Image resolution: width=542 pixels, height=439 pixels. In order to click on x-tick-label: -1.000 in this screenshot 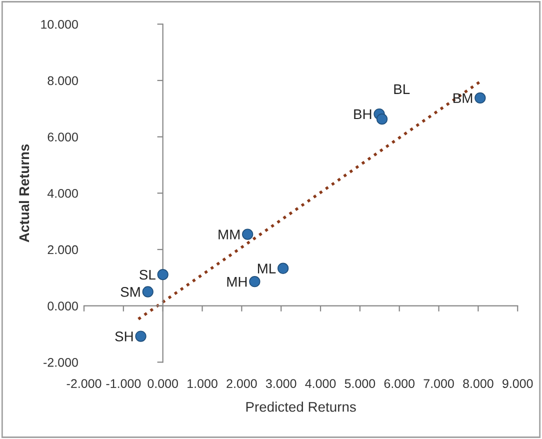, I will do `click(123, 383)`.